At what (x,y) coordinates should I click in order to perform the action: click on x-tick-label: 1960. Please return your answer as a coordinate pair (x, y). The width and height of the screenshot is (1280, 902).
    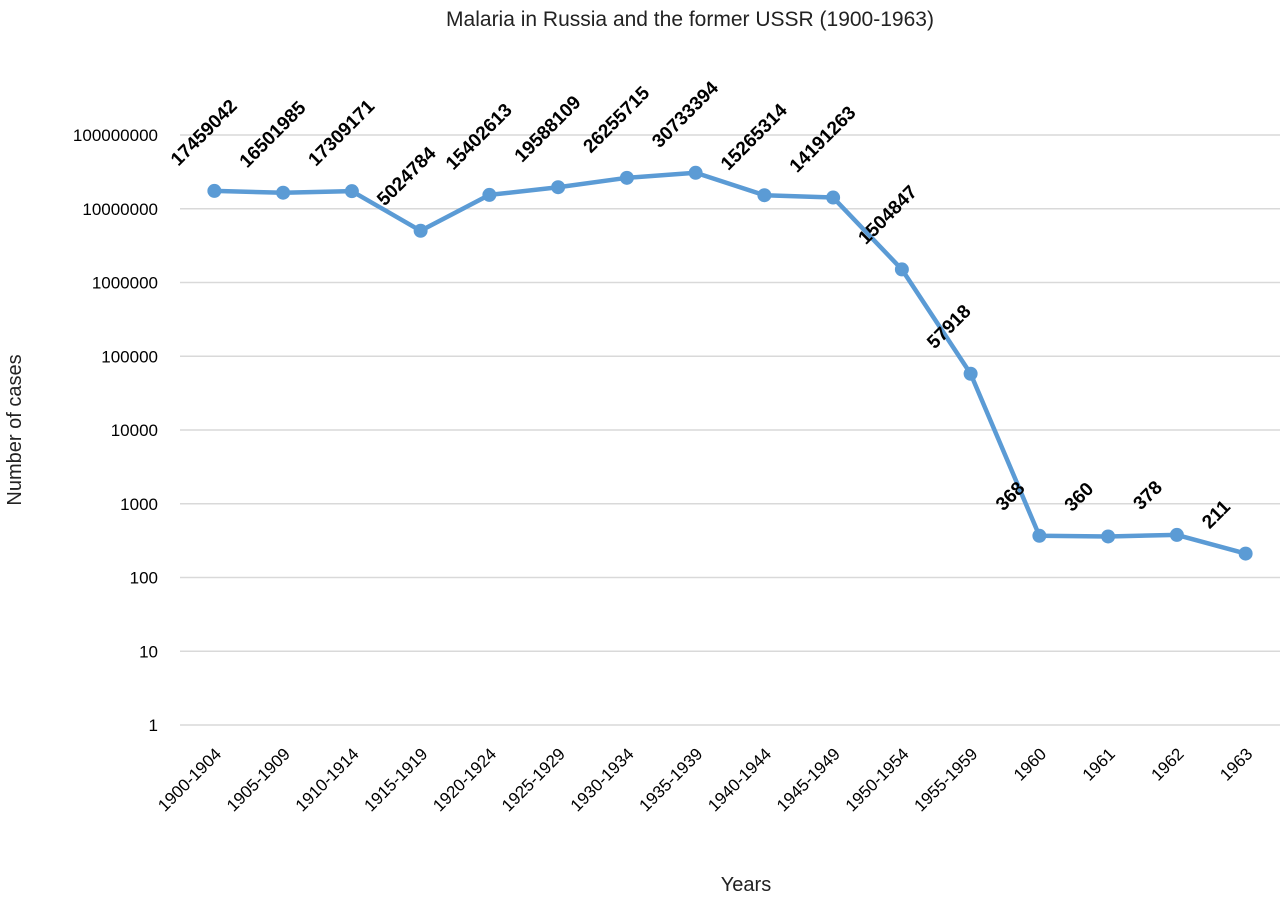
    Looking at the image, I should click on (1030, 764).